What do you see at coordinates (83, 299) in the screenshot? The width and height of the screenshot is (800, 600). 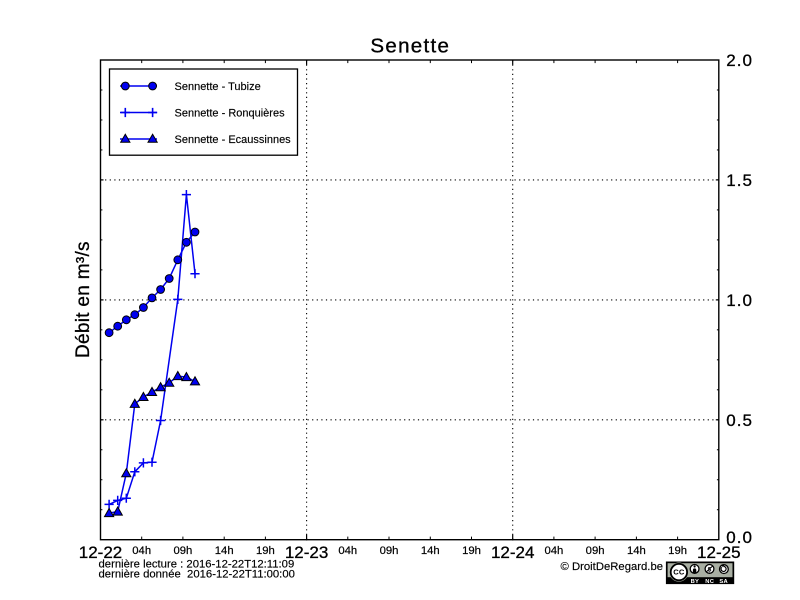 I see `svg-text: Débit en m³/s` at bounding box center [83, 299].